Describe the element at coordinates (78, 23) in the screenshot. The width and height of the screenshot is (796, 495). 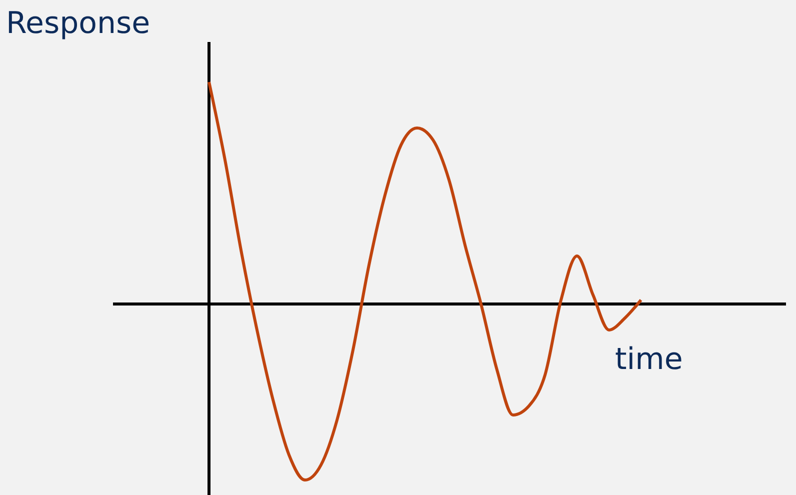
I see `y-axis-title: Response` at that location.